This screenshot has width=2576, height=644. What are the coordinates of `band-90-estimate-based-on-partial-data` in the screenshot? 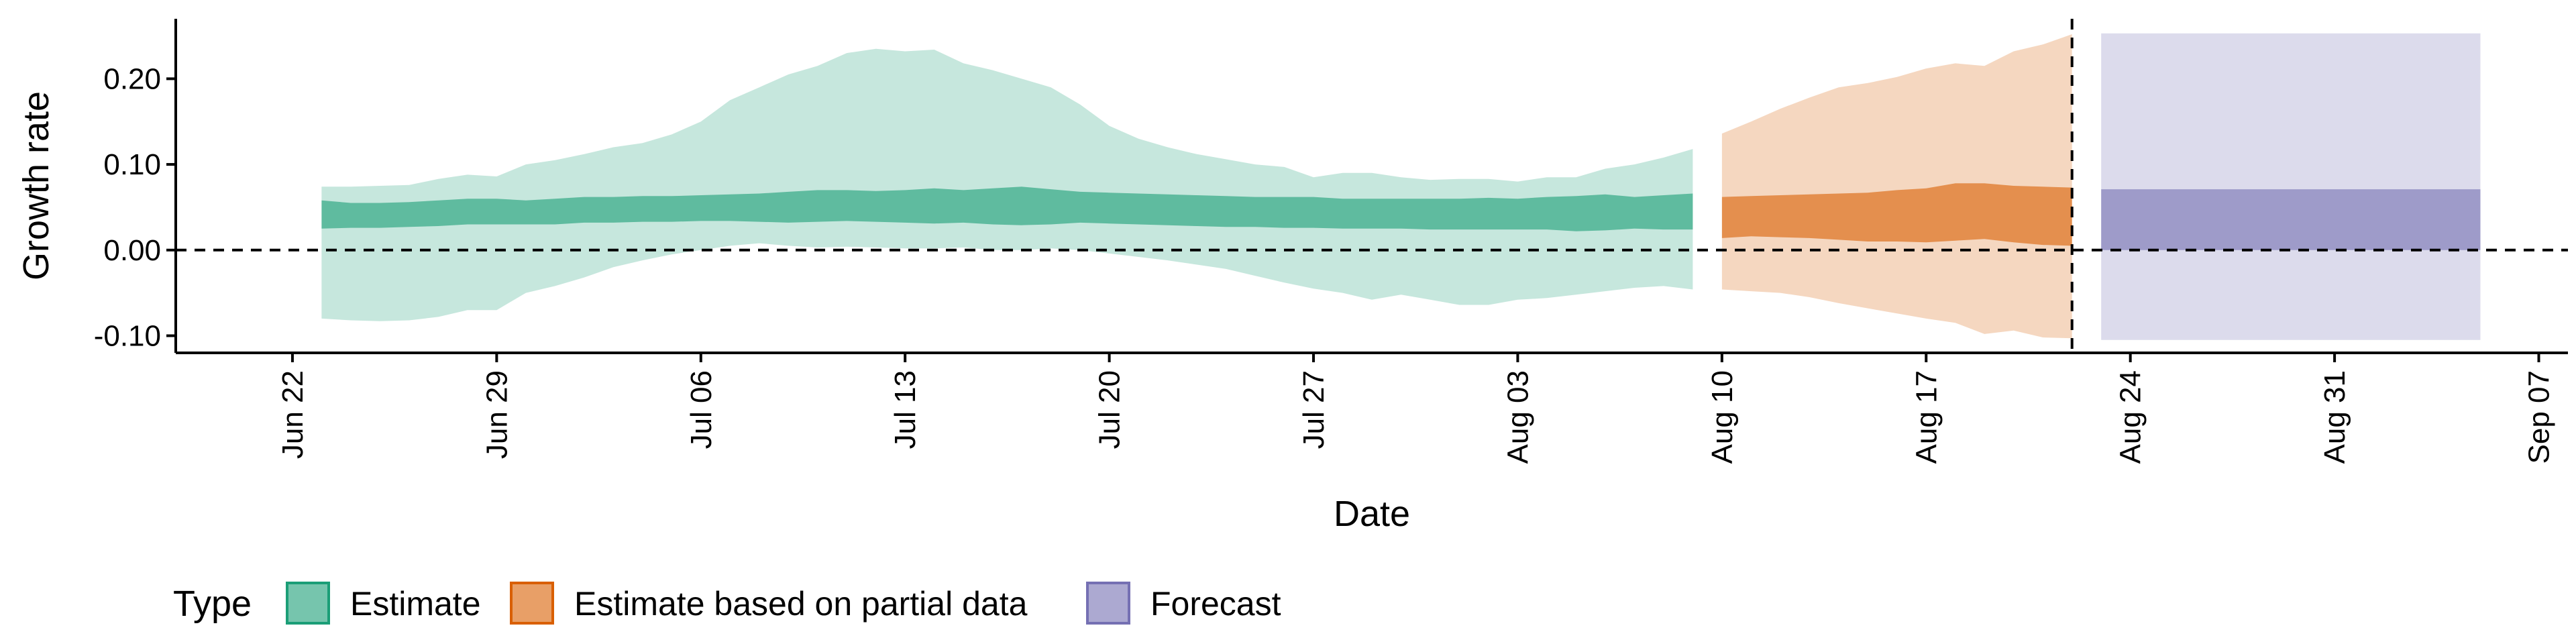 It's located at (1896, 186).